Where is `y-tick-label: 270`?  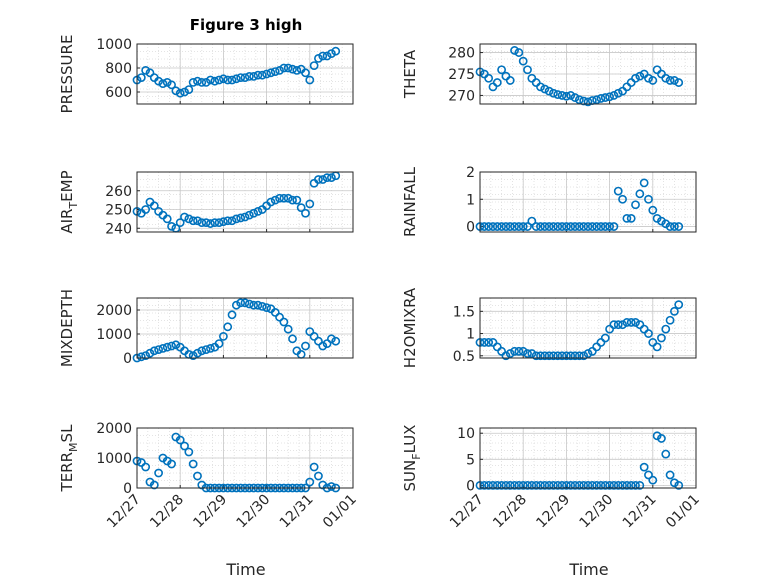 y-tick-label: 270 is located at coordinates (461, 96).